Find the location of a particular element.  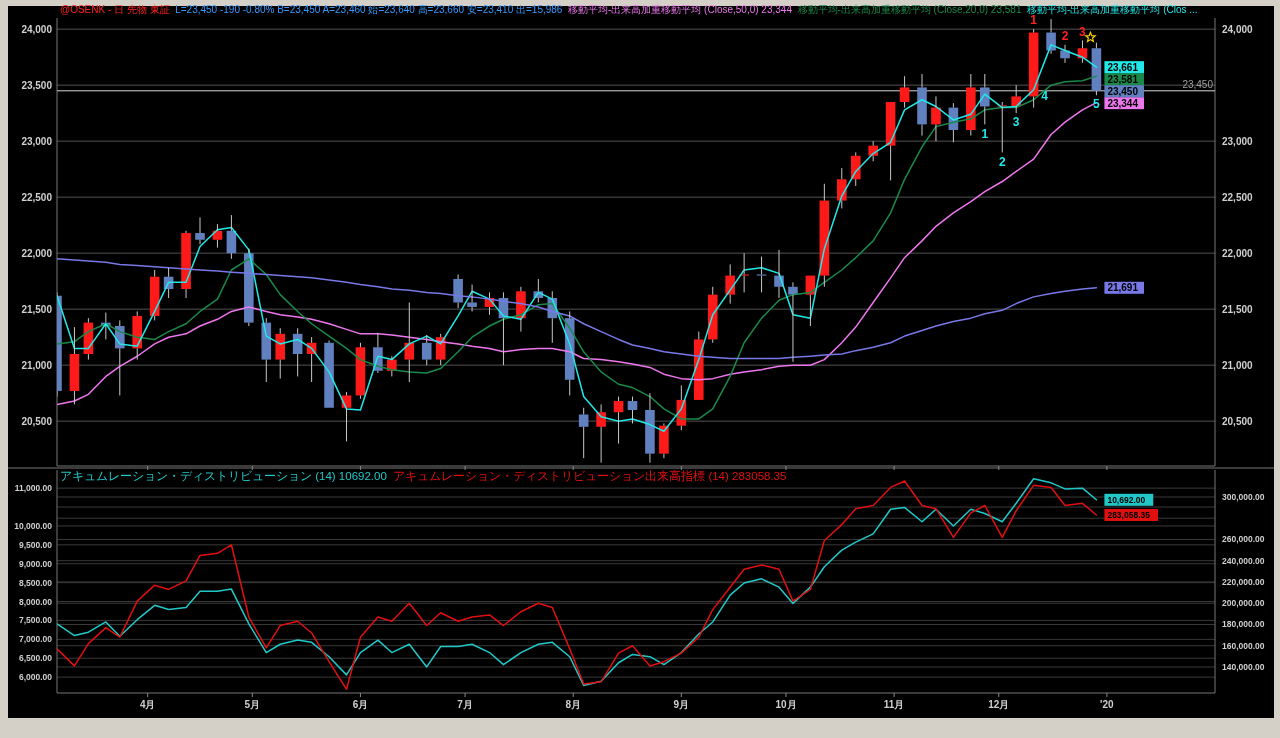

x-tick-label: 12月 is located at coordinates (999, 704).